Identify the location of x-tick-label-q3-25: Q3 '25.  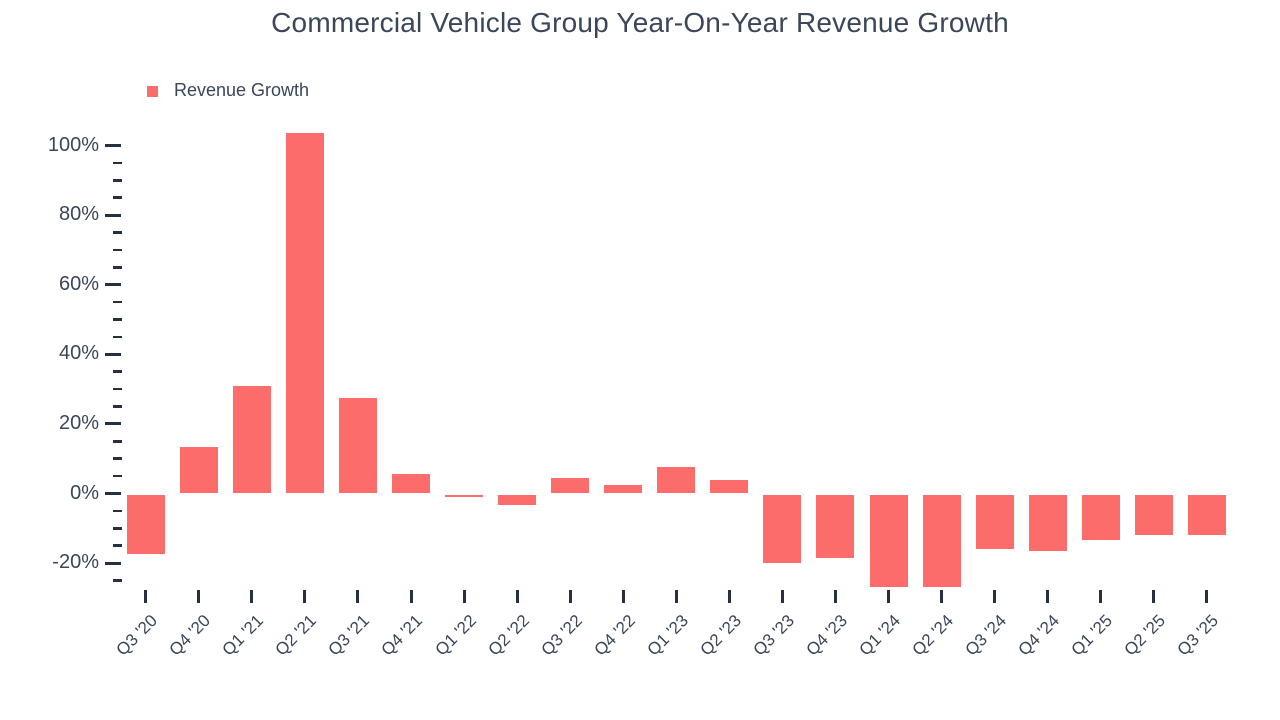
(1198, 635).